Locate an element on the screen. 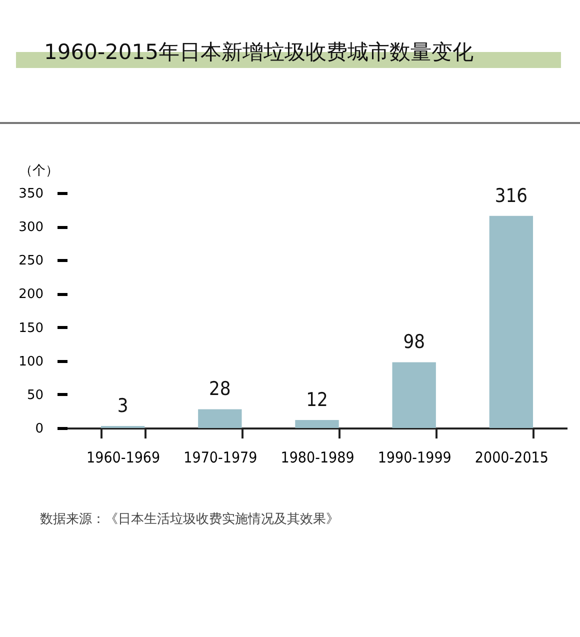  y-tick-label: 50 is located at coordinates (35, 395).